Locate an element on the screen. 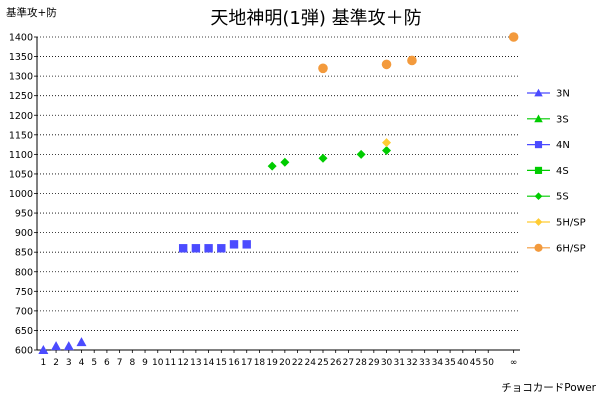  x-tick-label: 29 is located at coordinates (374, 363).